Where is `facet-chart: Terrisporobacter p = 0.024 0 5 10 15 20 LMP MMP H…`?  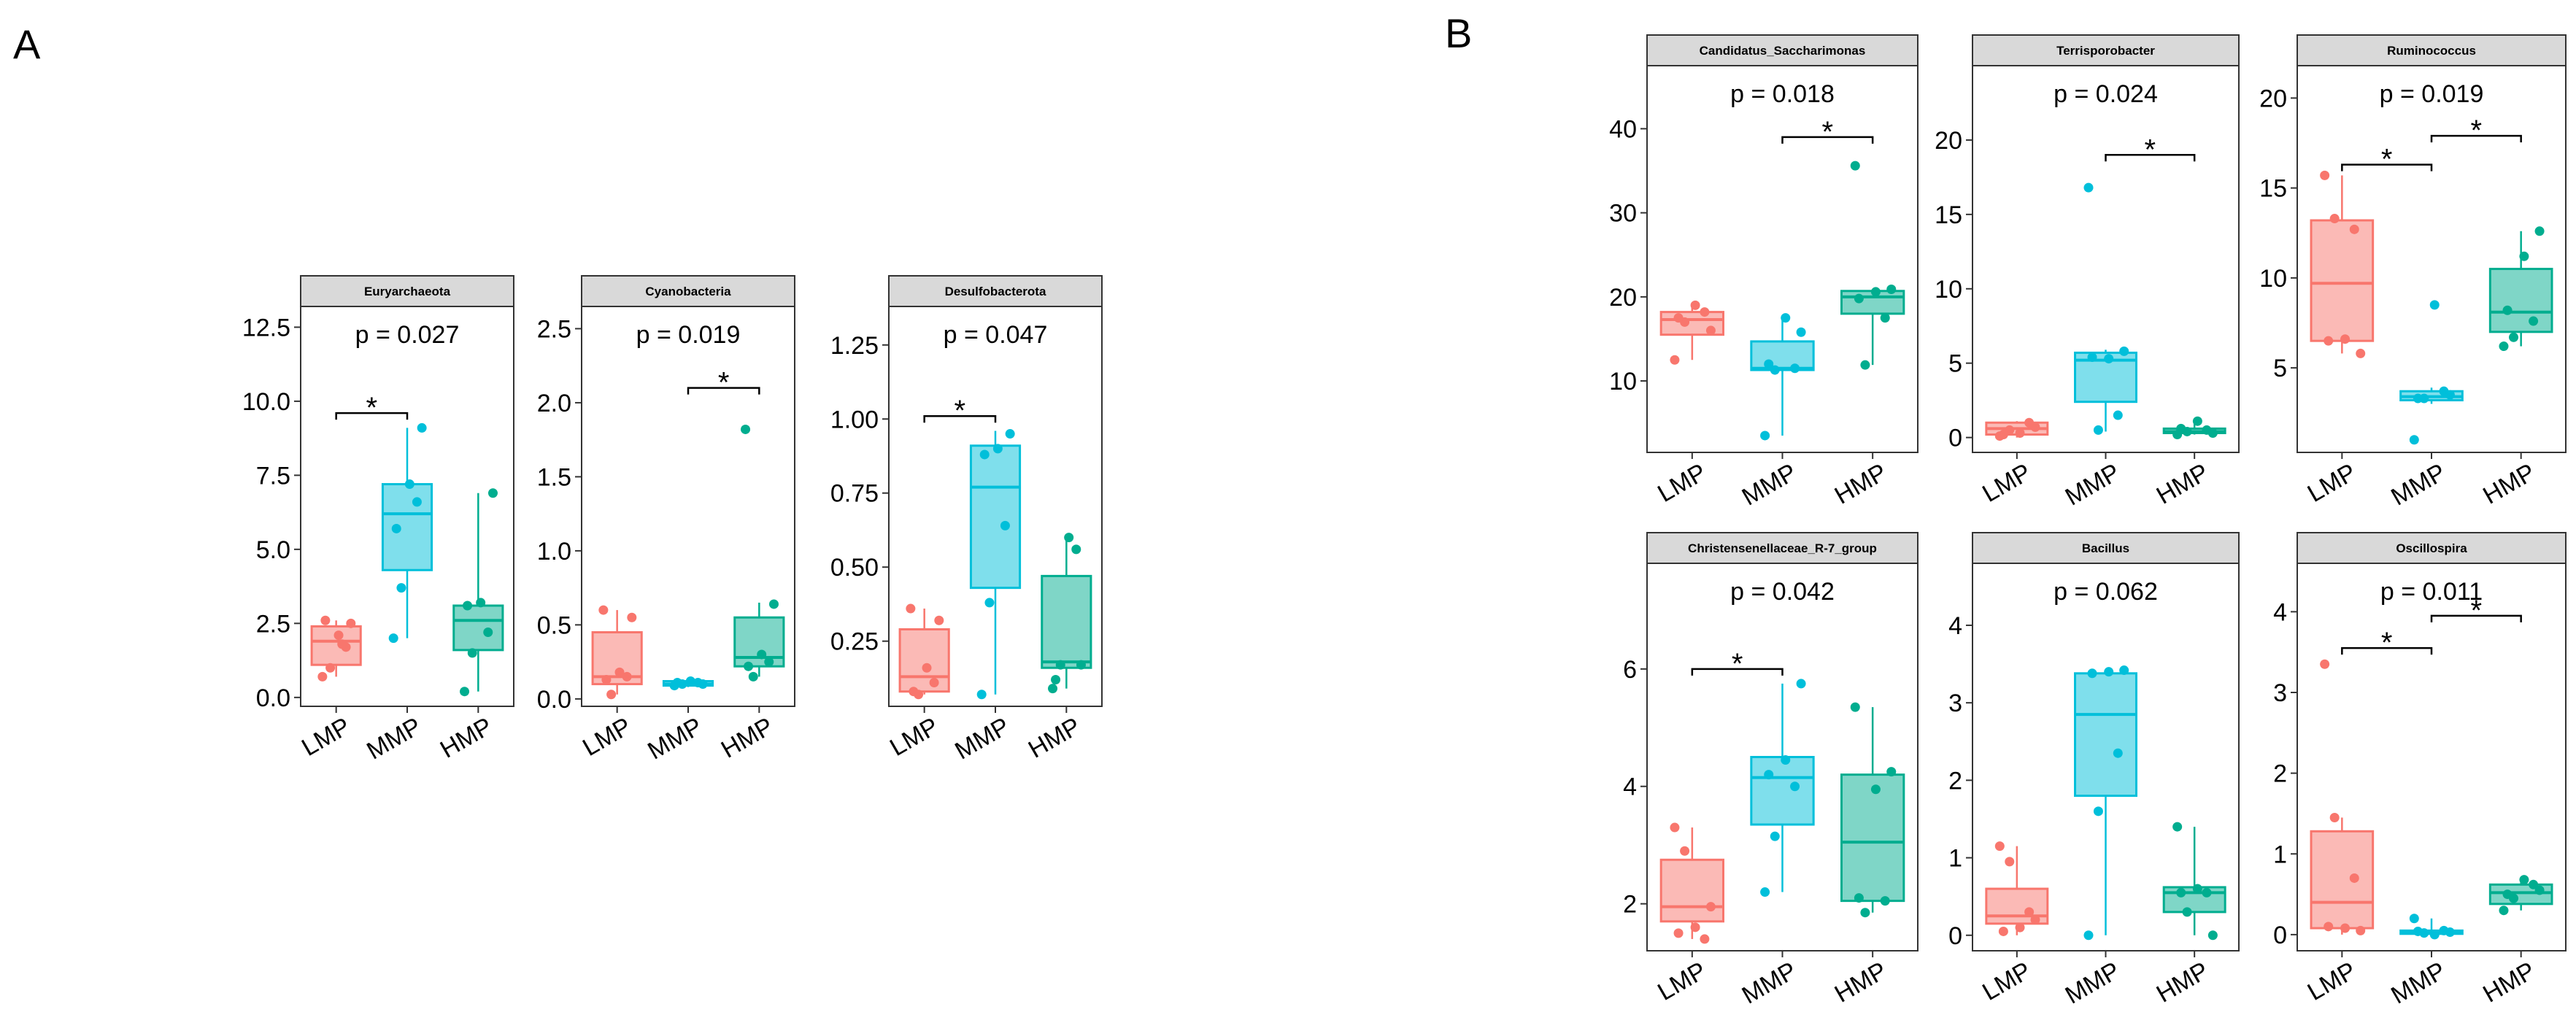
facet-chart: Terrisporobacter p = 0.024 0 5 10 15 20 LMP MMP H… is located at coordinates (2087, 272).